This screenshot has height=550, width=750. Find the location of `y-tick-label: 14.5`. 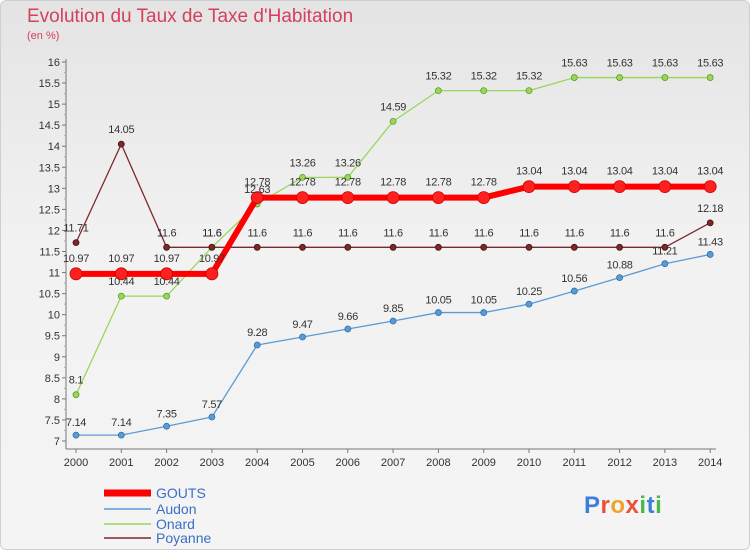

y-tick-label: 14.5 is located at coordinates (49, 126).